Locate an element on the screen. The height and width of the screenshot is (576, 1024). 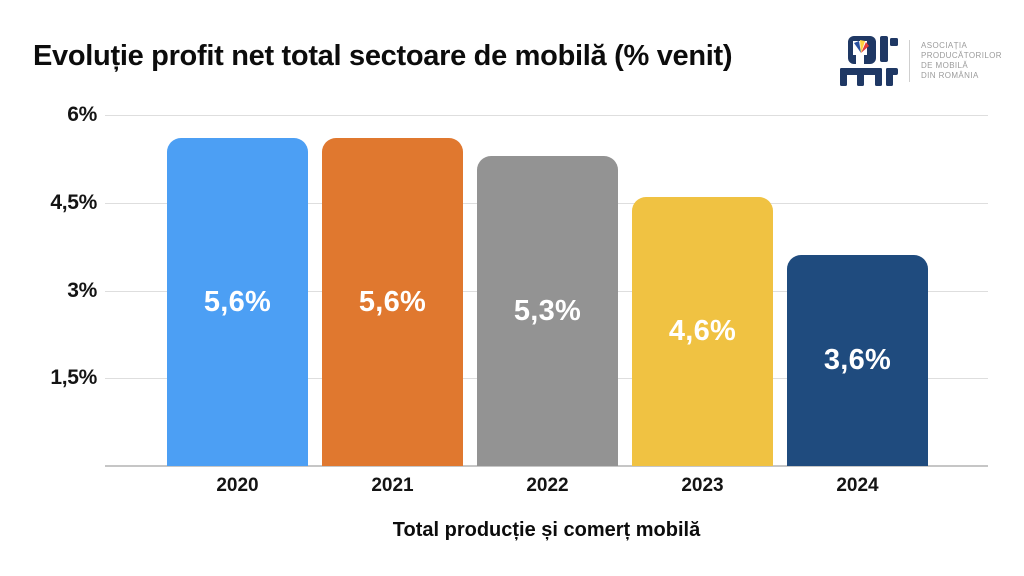
y-tick-label: 6% is located at coordinates (82, 114).